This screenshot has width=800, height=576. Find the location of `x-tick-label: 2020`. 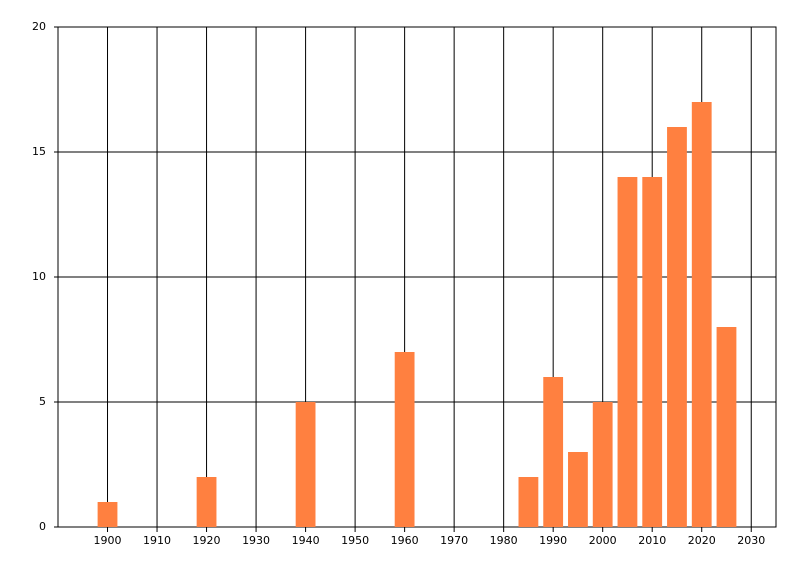

x-tick-label: 2020 is located at coordinates (702, 540).